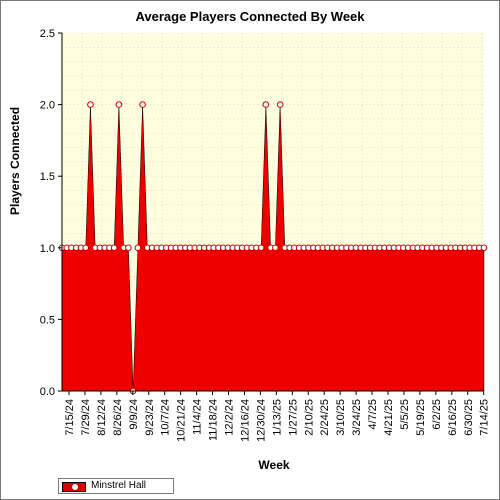 This screenshot has width=500, height=500. What do you see at coordinates (245, 420) in the screenshot?
I see `x-tick-label: 12/16/24` at bounding box center [245, 420].